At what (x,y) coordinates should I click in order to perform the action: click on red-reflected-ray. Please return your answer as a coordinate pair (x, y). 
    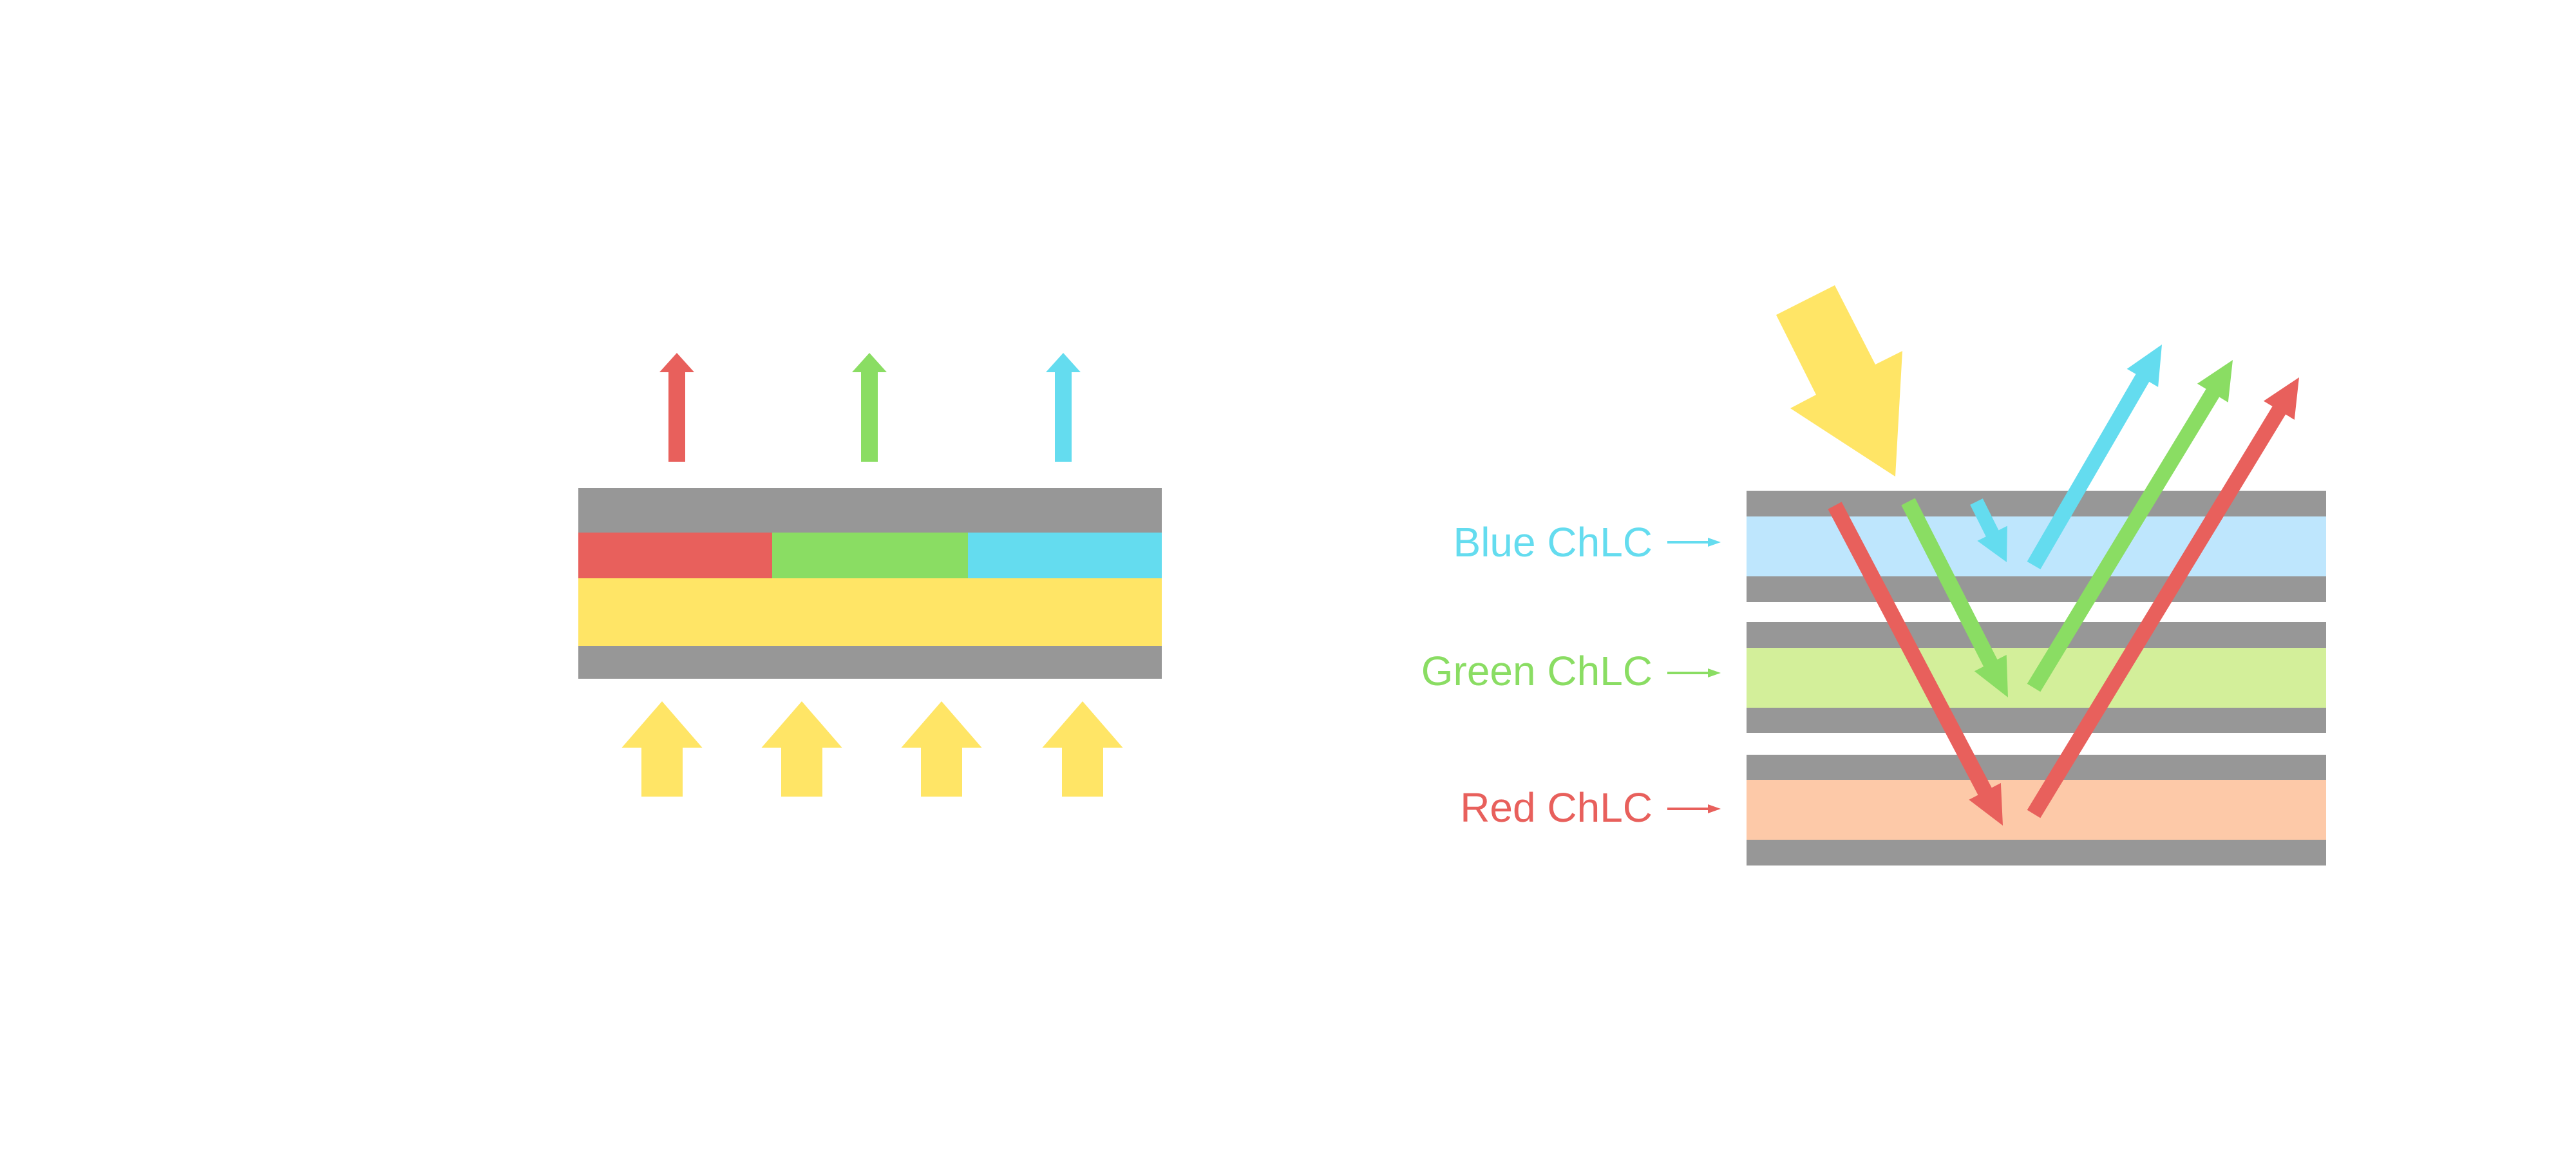
    Looking at the image, I should click on (2163, 597).